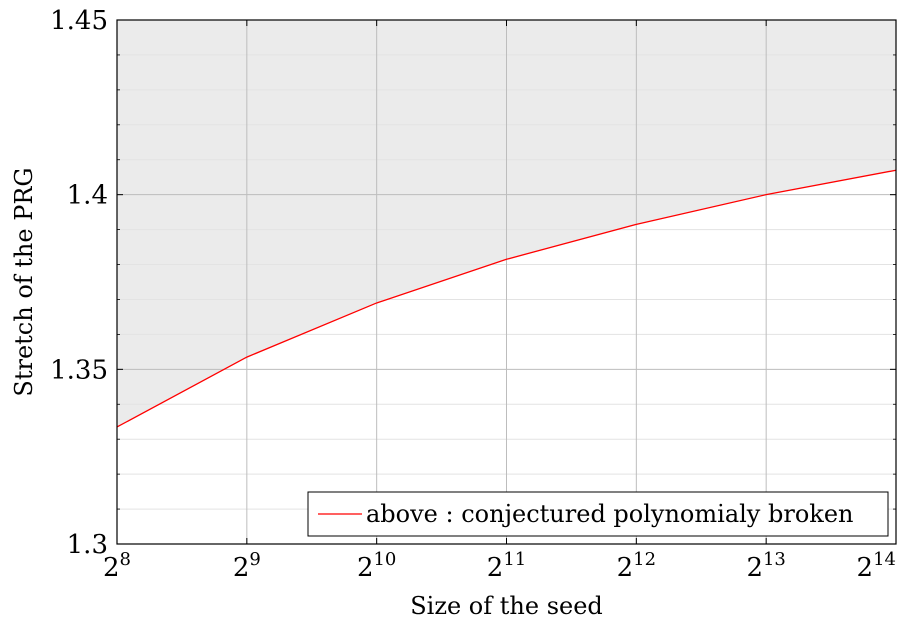 Image resolution: width=921 pixels, height=624 pixels. Describe the element at coordinates (79, 21) in the screenshot. I see `y-tick-label: 1.45` at that location.